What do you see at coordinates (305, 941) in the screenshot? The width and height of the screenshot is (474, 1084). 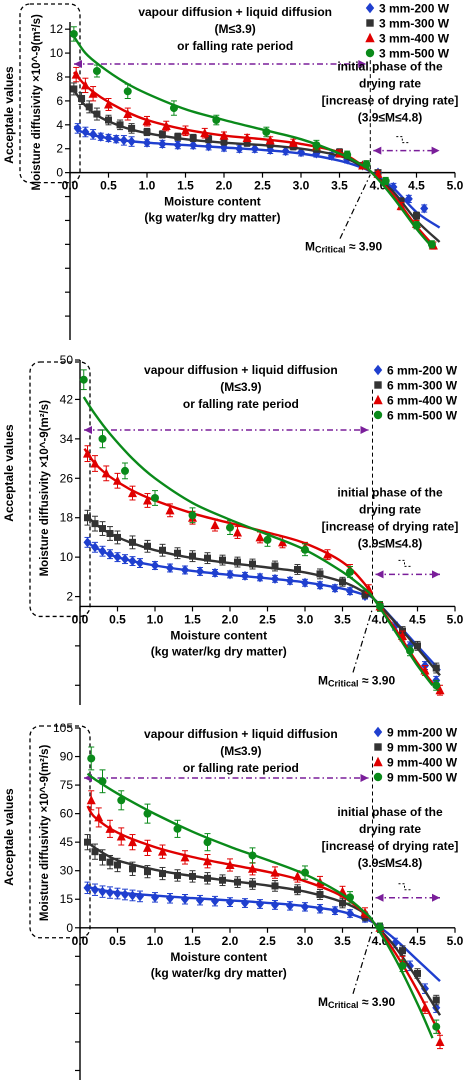 I see `x-tick-label: 3.0` at bounding box center [305, 941].